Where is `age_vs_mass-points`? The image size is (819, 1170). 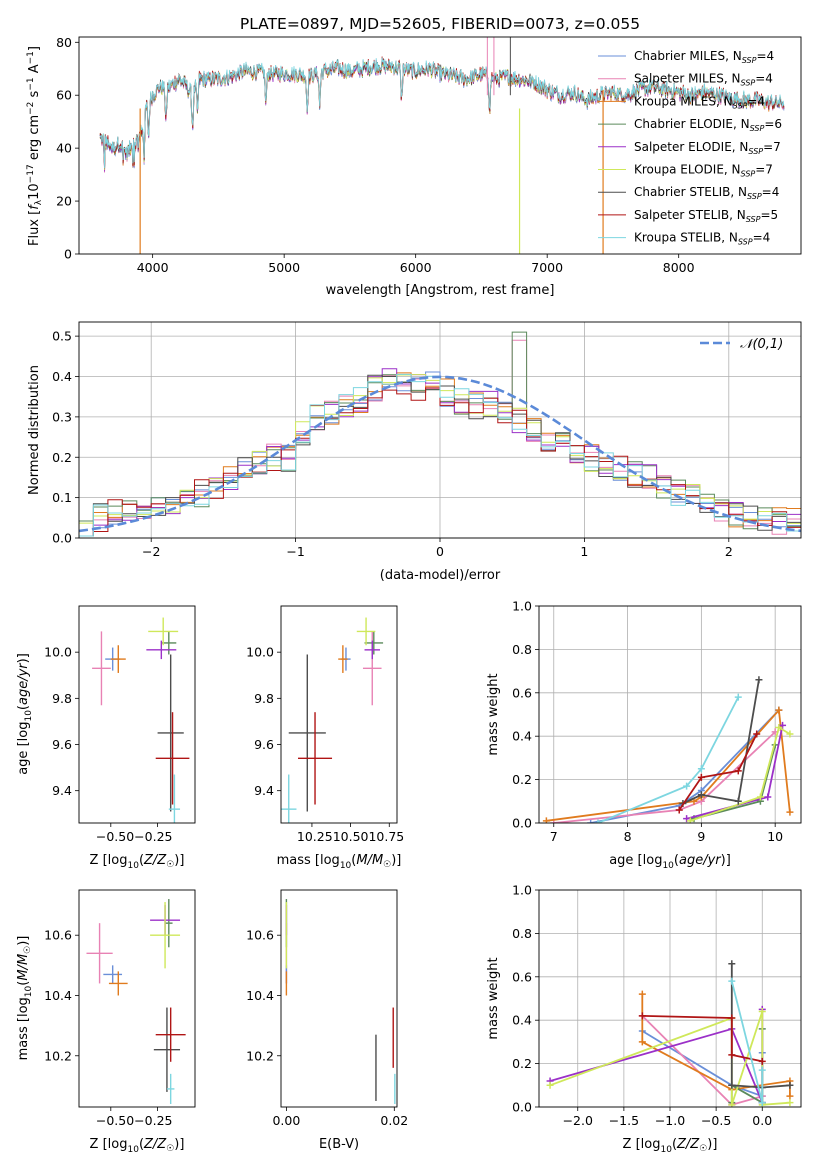 age_vs_mass-points is located at coordinates (332, 720).